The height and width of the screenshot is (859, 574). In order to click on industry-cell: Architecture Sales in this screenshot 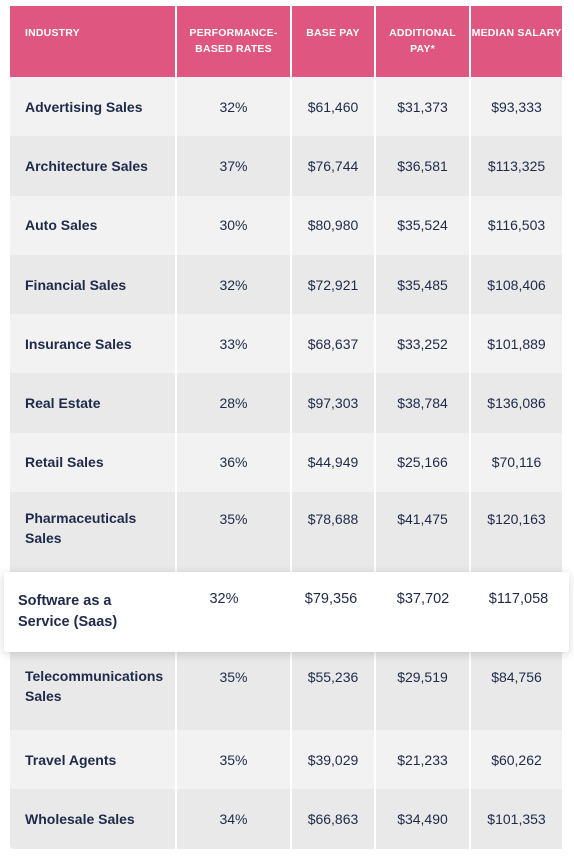, I will do `click(93, 166)`.